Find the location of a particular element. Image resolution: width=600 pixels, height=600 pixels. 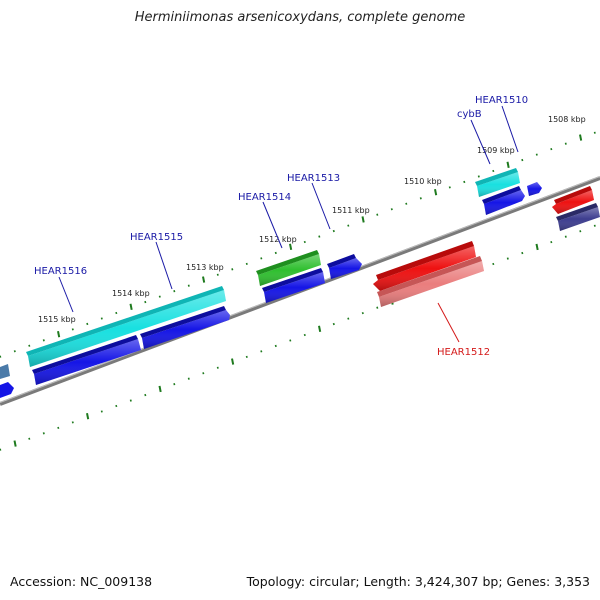

label-hear1515: HEAR1515 is located at coordinates (156, 237).